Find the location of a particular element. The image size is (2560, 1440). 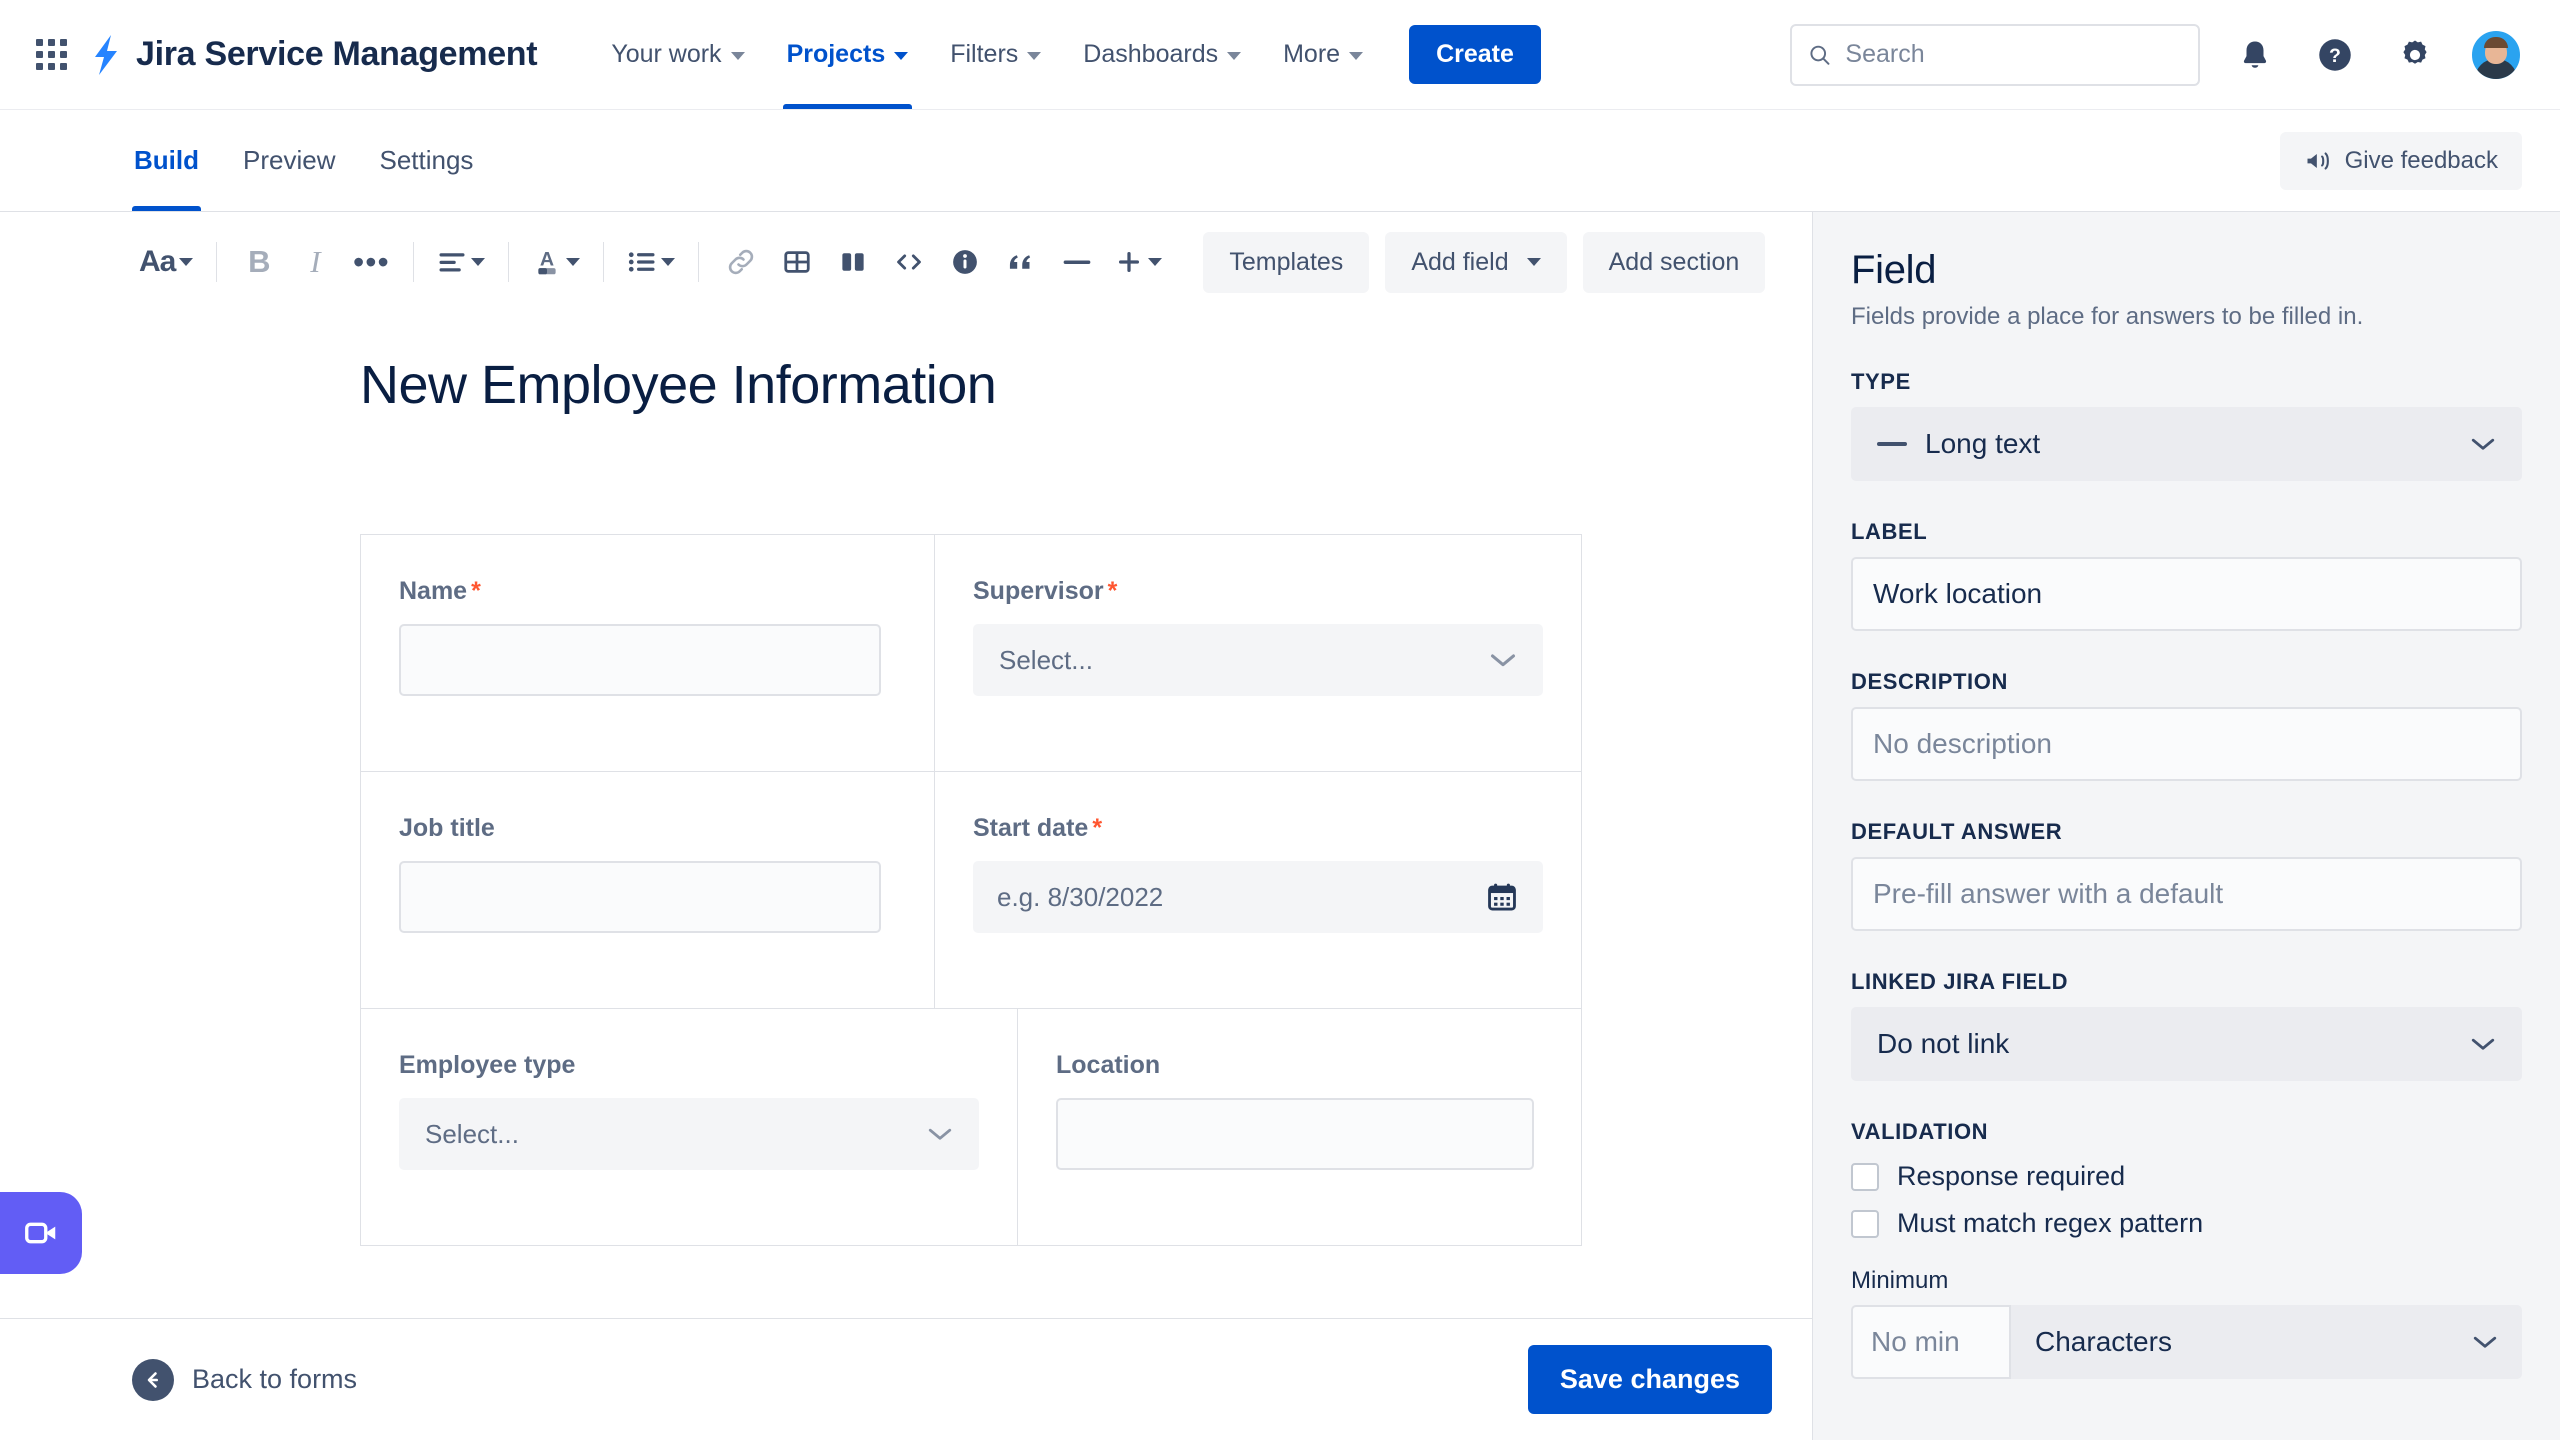

add-section-button: Add section is located at coordinates (1674, 262).